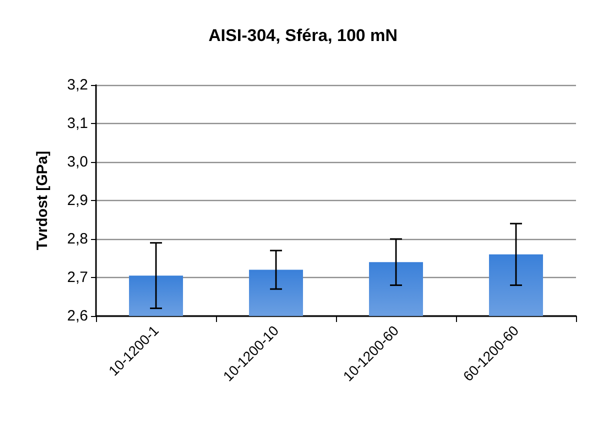 Image resolution: width=606 pixels, height=436 pixels. What do you see at coordinates (77, 162) in the screenshot?
I see `y-tick-label: 3,0` at bounding box center [77, 162].